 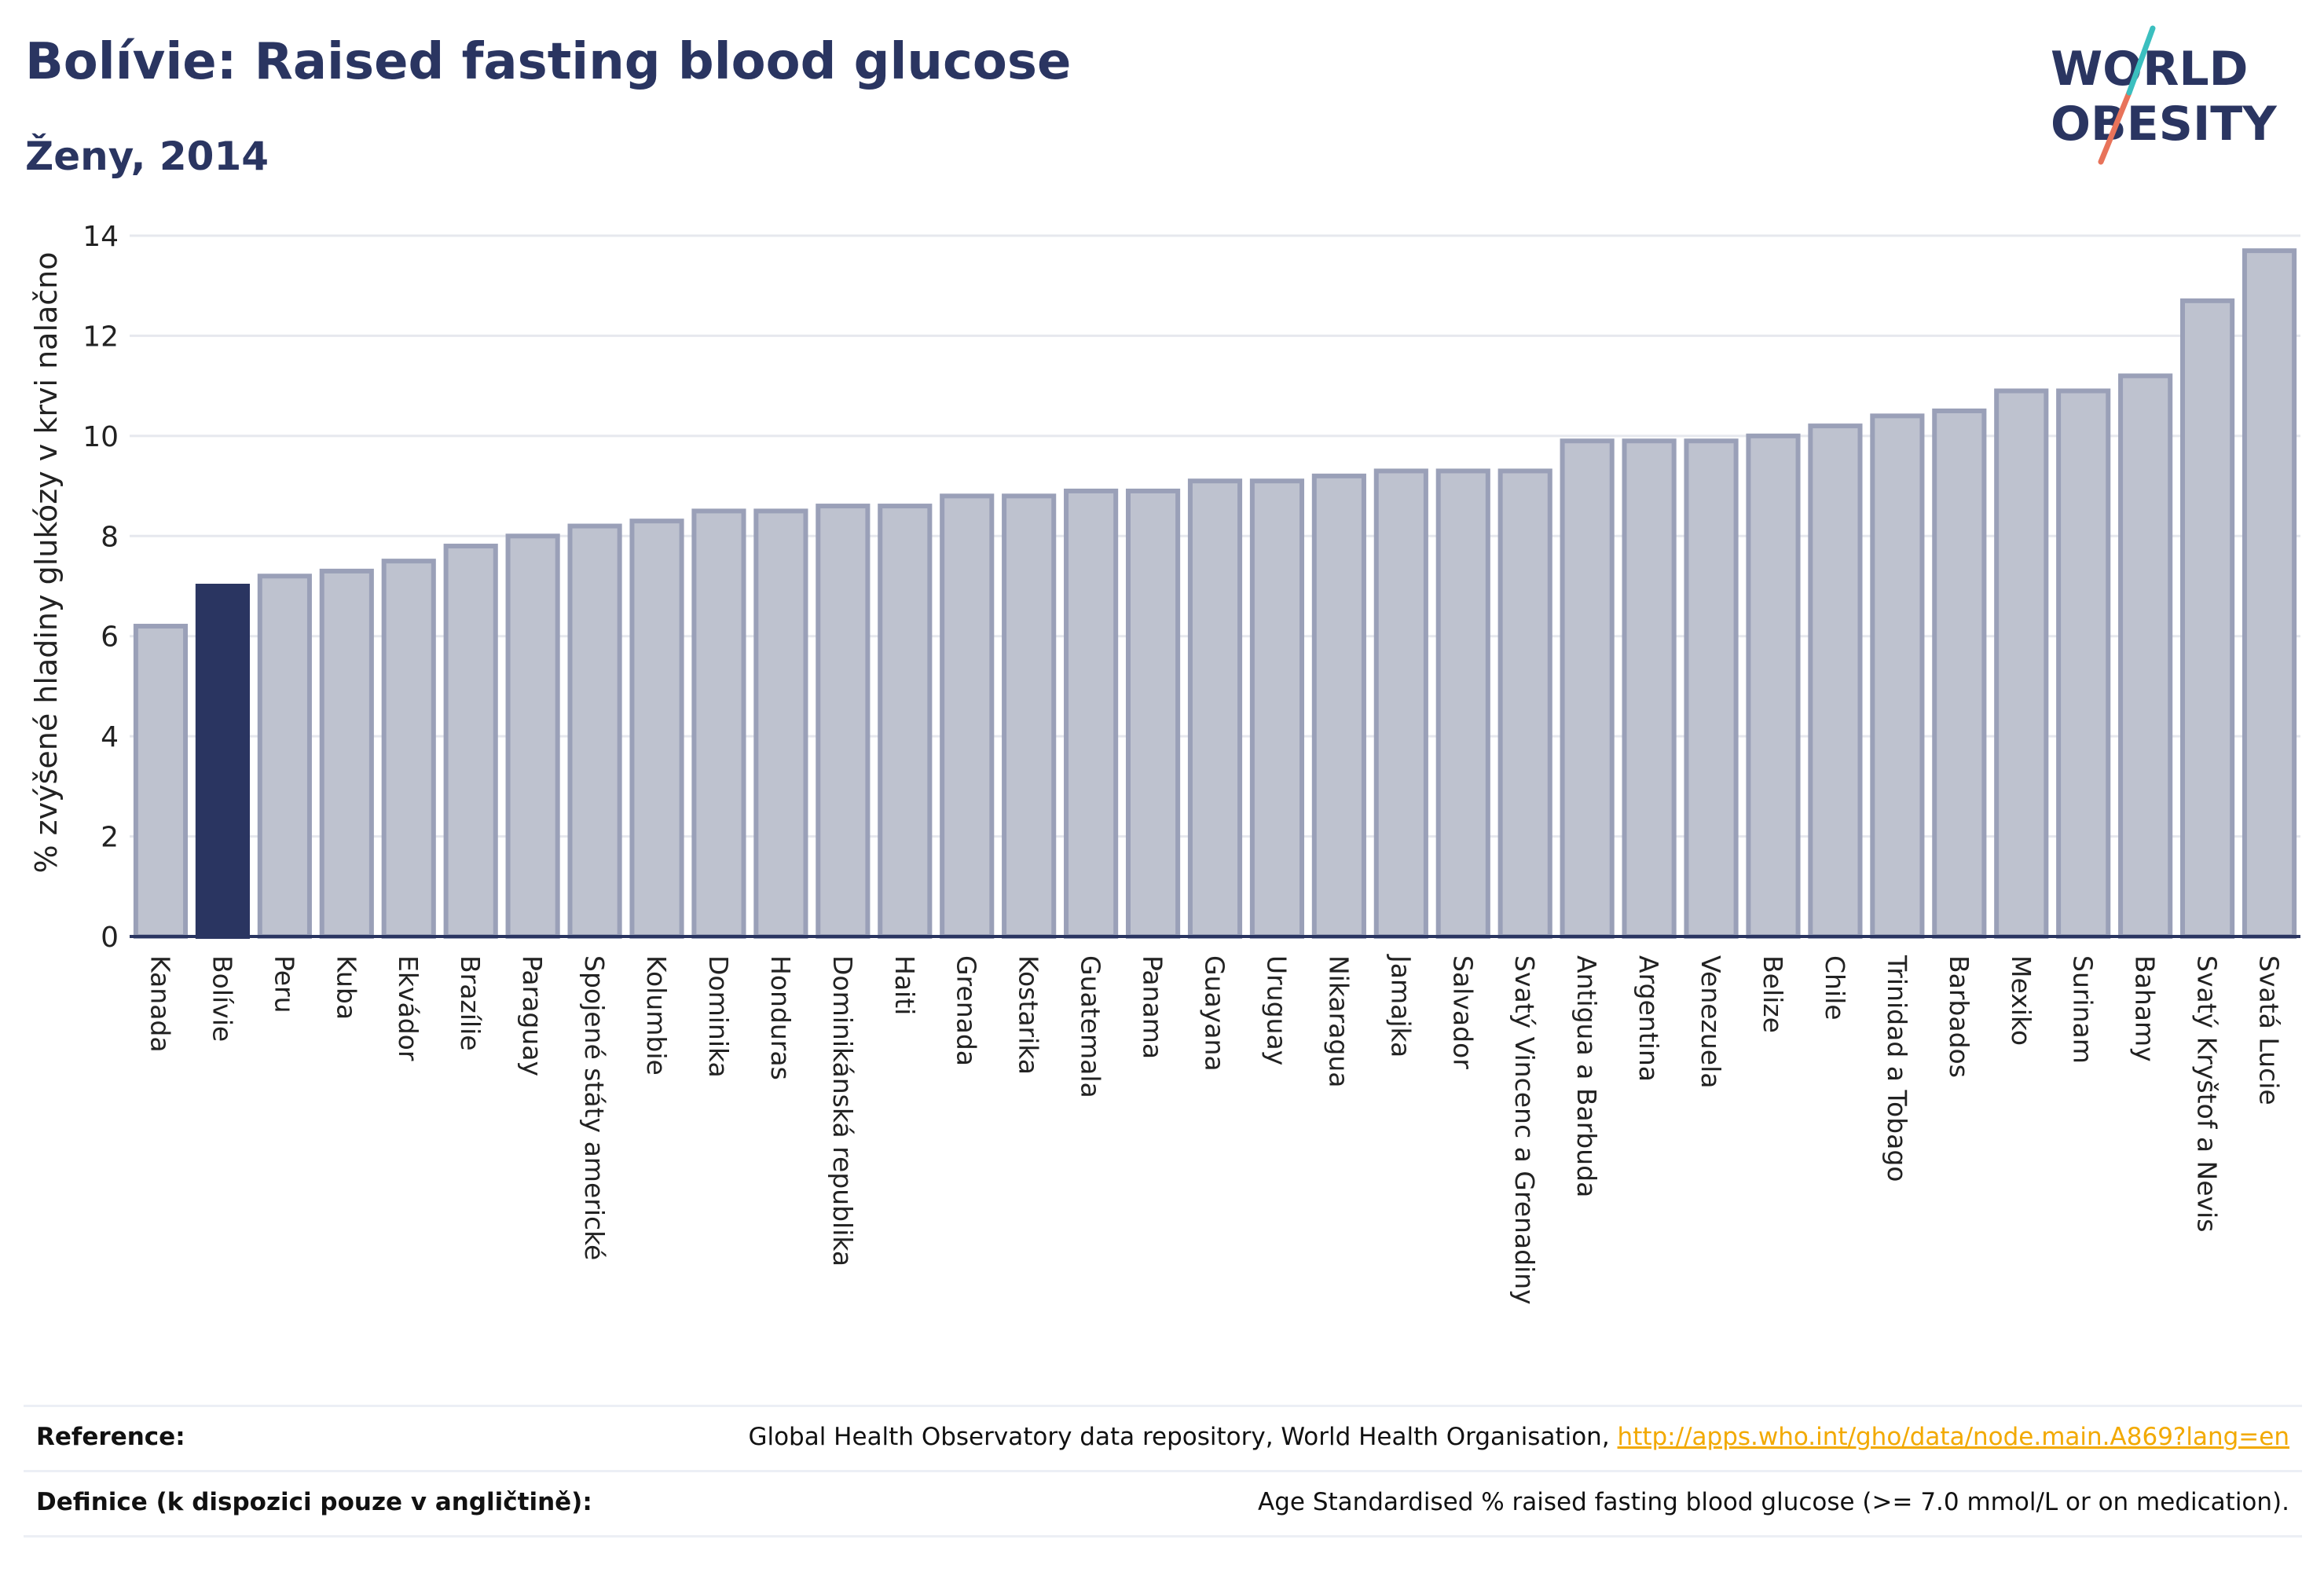 What do you see at coordinates (1029, 1015) in the screenshot?
I see `x-tick-label: Kostarika` at bounding box center [1029, 1015].